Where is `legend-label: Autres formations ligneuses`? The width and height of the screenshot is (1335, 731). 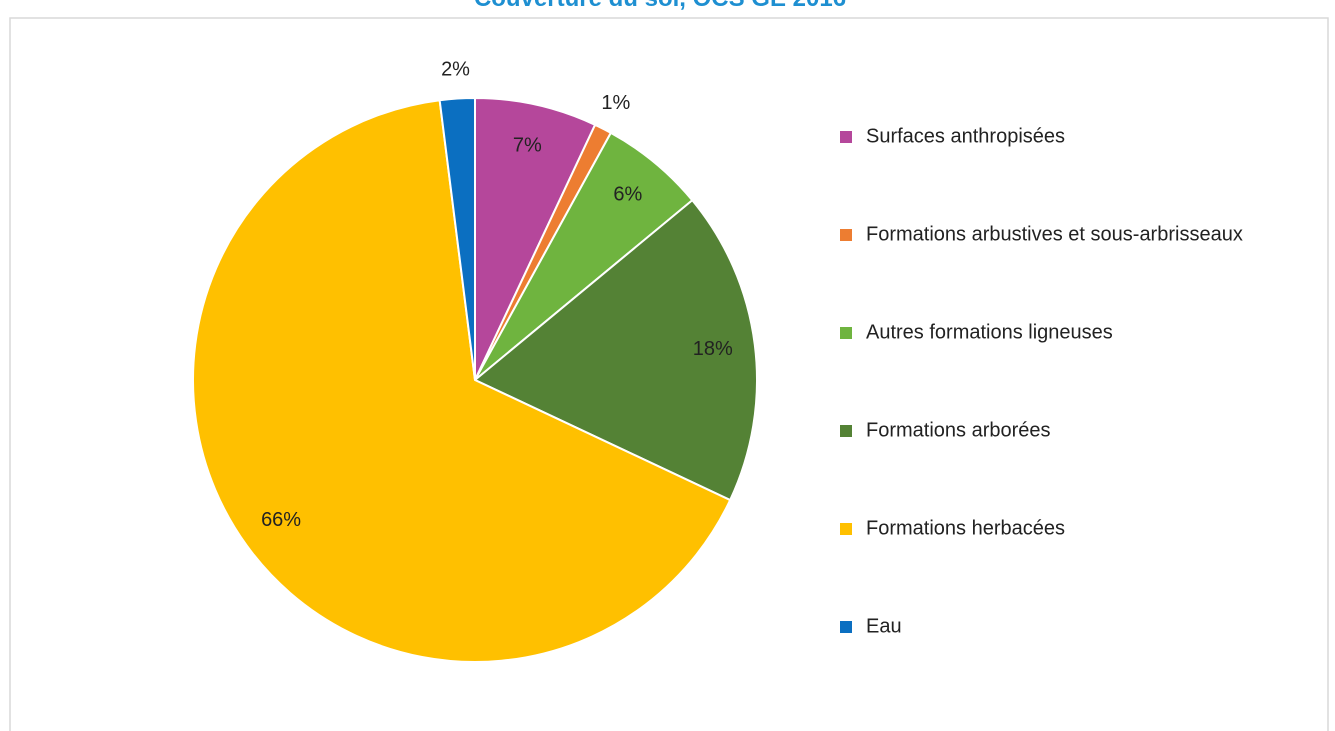 legend-label: Autres formations ligneuses is located at coordinates (989, 332).